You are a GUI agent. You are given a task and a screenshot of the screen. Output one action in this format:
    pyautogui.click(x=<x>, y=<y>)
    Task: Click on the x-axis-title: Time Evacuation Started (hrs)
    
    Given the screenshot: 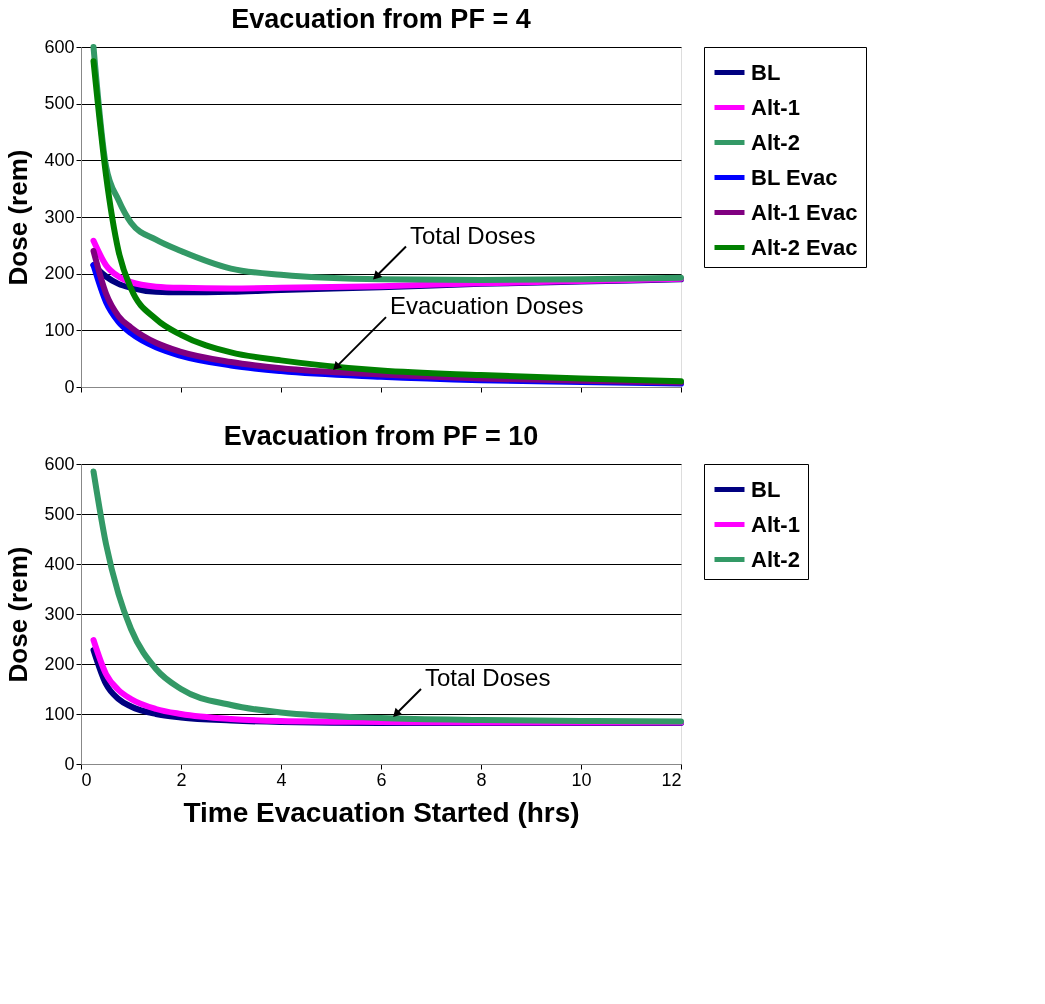 What is the action you would take?
    pyautogui.click(x=381, y=812)
    